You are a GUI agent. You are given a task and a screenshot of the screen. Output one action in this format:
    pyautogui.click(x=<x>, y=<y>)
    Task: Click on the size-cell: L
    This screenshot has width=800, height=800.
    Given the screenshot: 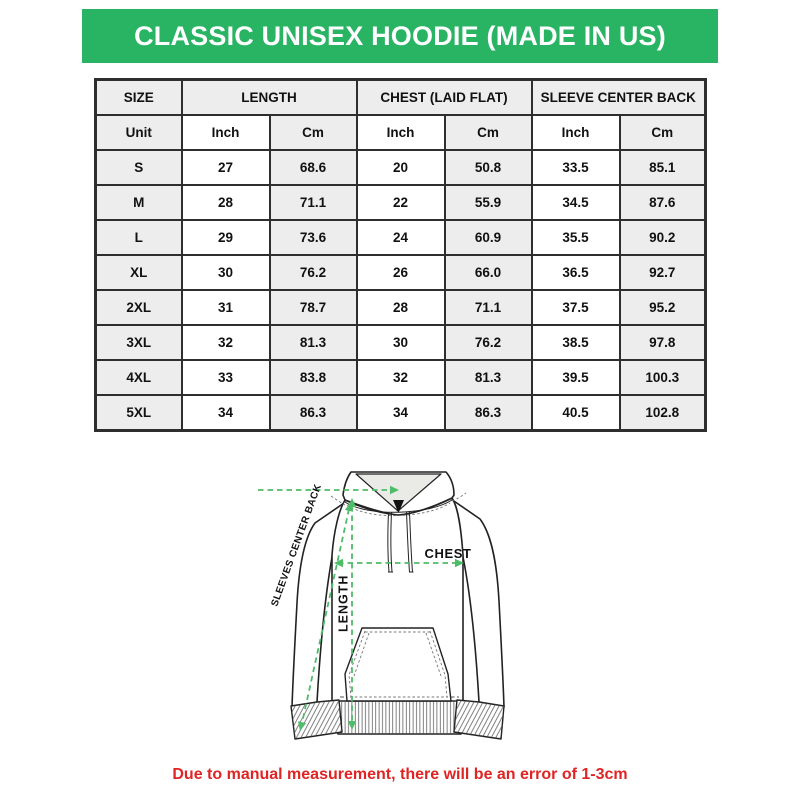 What is the action you would take?
    pyautogui.click(x=138, y=237)
    